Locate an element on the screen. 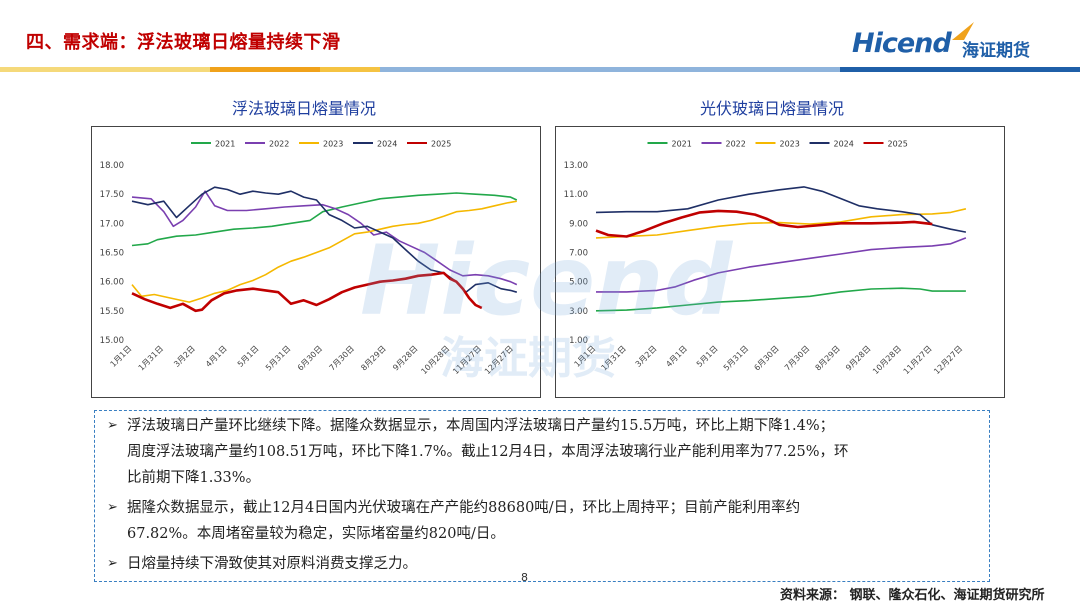 This screenshot has height=607, width=1080. y-tick-label: 9.00 is located at coordinates (578, 224).